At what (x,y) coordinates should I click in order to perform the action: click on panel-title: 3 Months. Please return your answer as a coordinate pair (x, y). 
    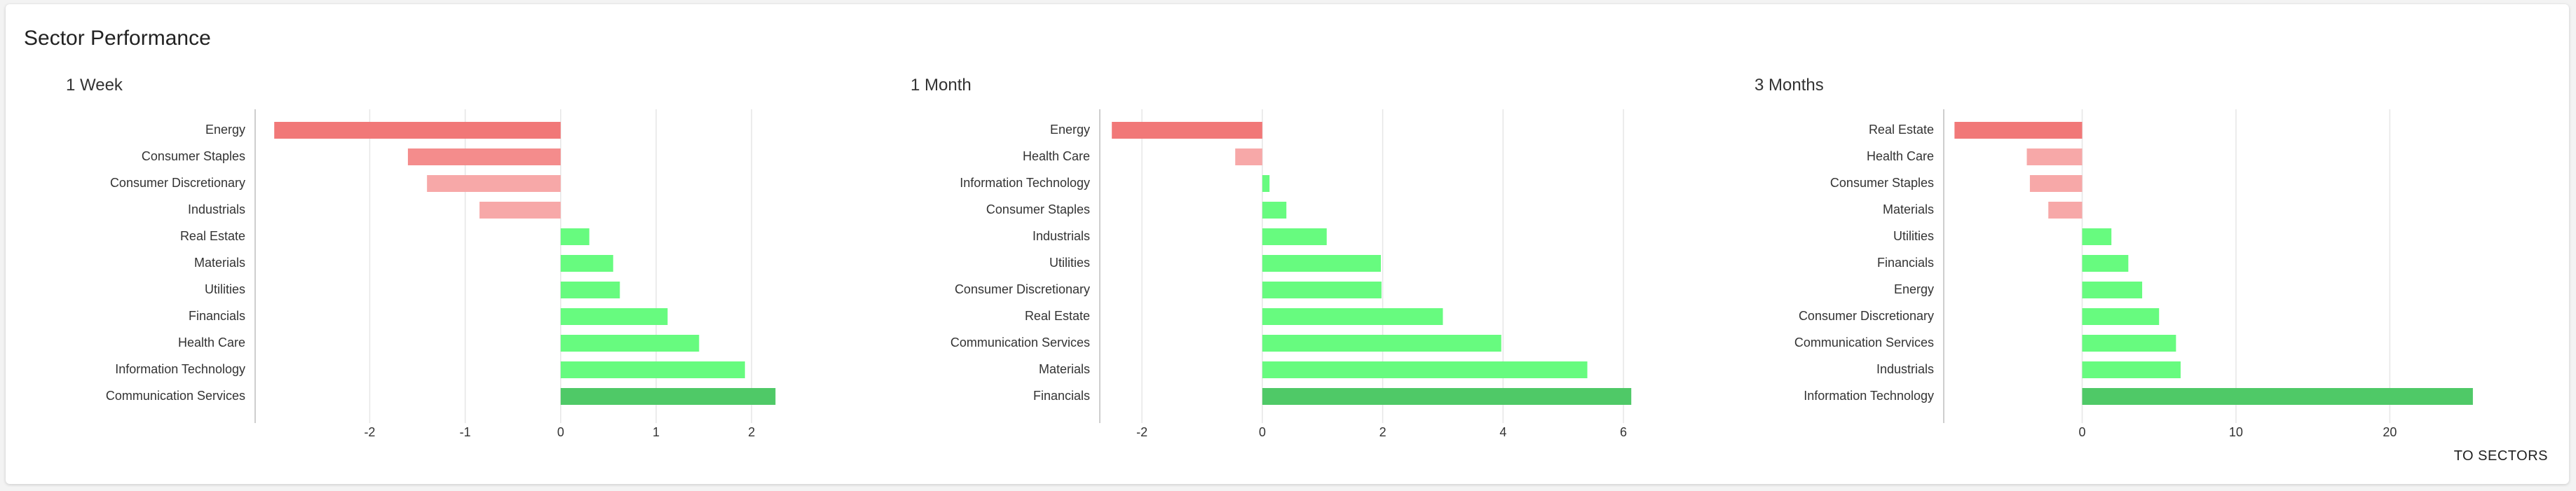
    Looking at the image, I should click on (1789, 85).